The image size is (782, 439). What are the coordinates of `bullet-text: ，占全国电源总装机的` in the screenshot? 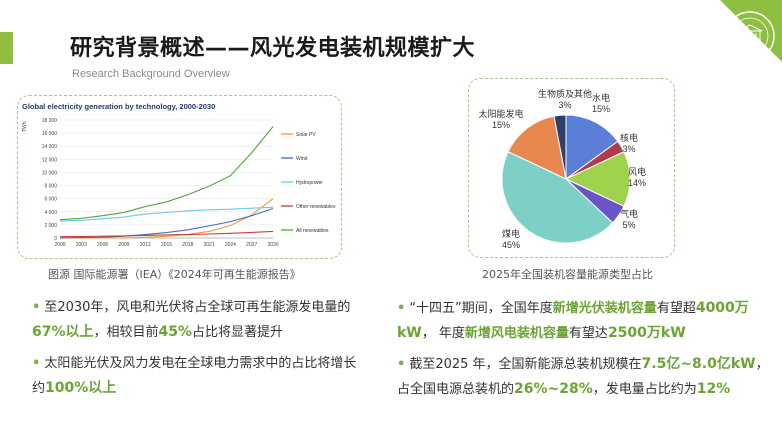 It's located at (583, 377).